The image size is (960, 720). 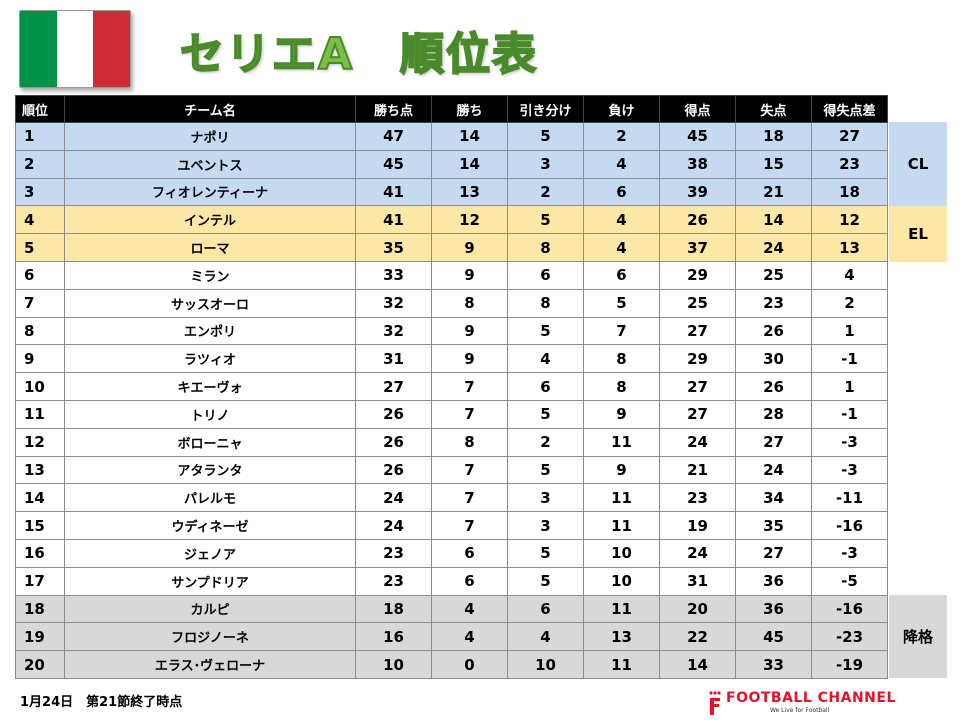 What do you see at coordinates (849, 109) in the screenshot?
I see `header-goal-difference: 得失点差` at bounding box center [849, 109].